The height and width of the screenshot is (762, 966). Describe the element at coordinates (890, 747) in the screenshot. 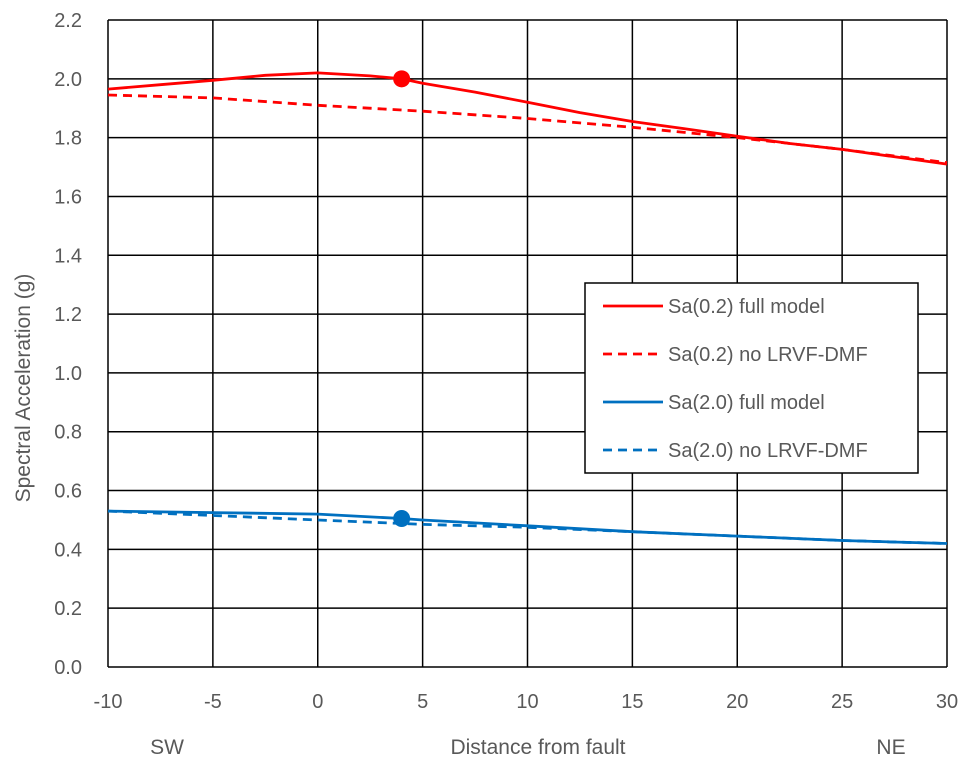

I see `x-side-label-ne: NE` at that location.